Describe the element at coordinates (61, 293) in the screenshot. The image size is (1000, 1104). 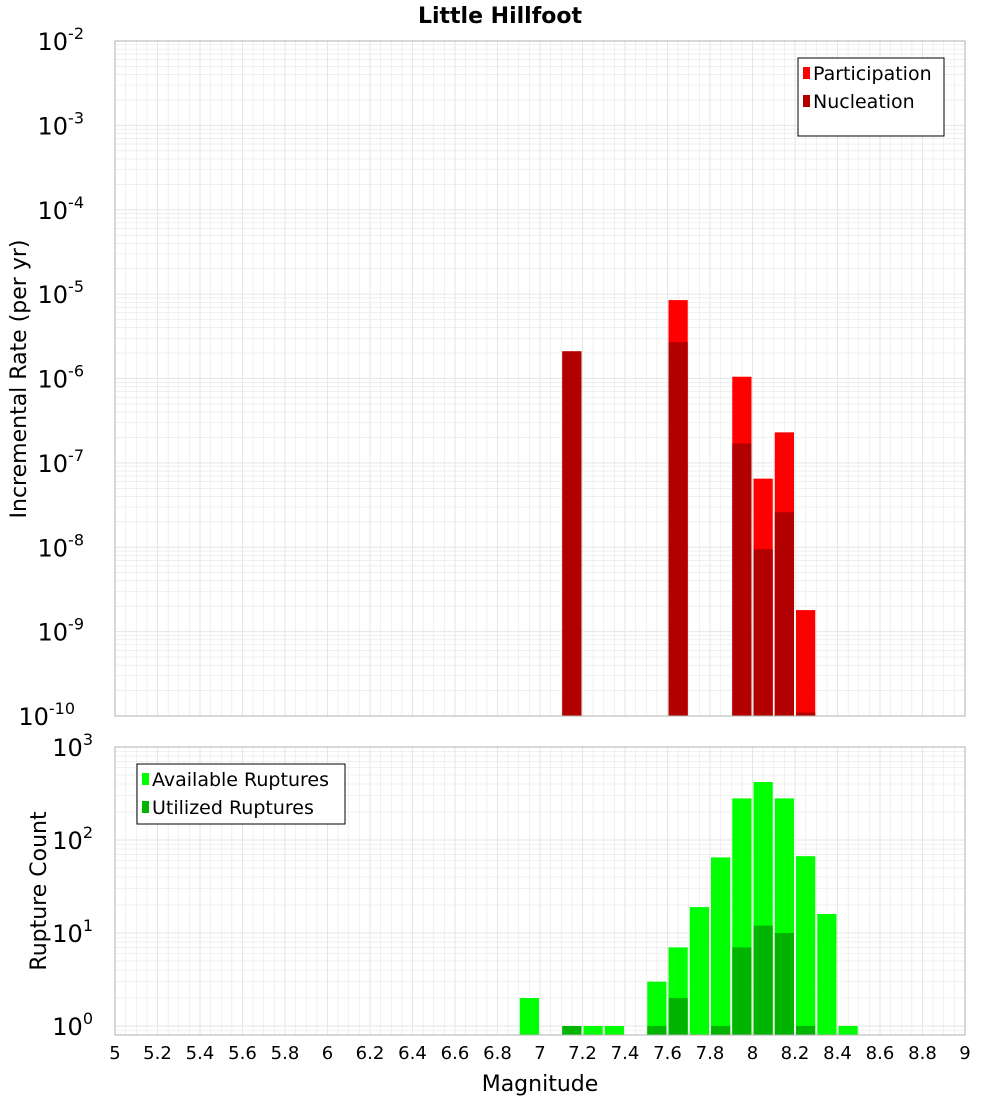
I see `rate-y-tick-label: 10⁻⁵` at that location.